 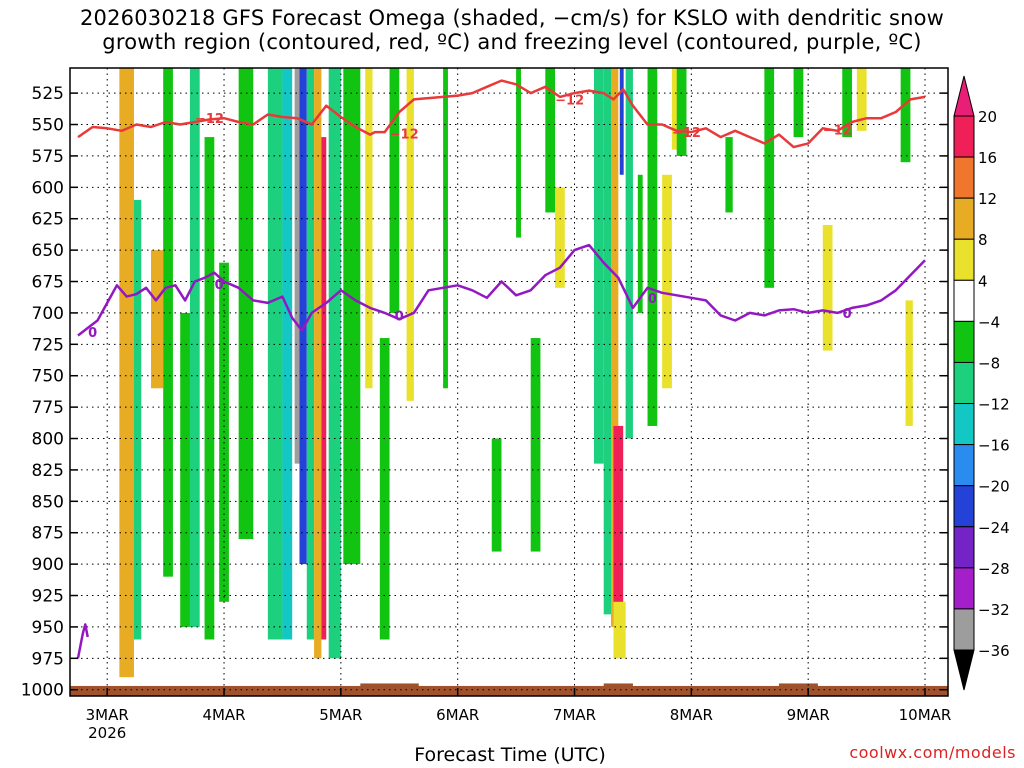 What do you see at coordinates (48, 408) in the screenshot?
I see `y-tick-label-775: 775` at bounding box center [48, 408].